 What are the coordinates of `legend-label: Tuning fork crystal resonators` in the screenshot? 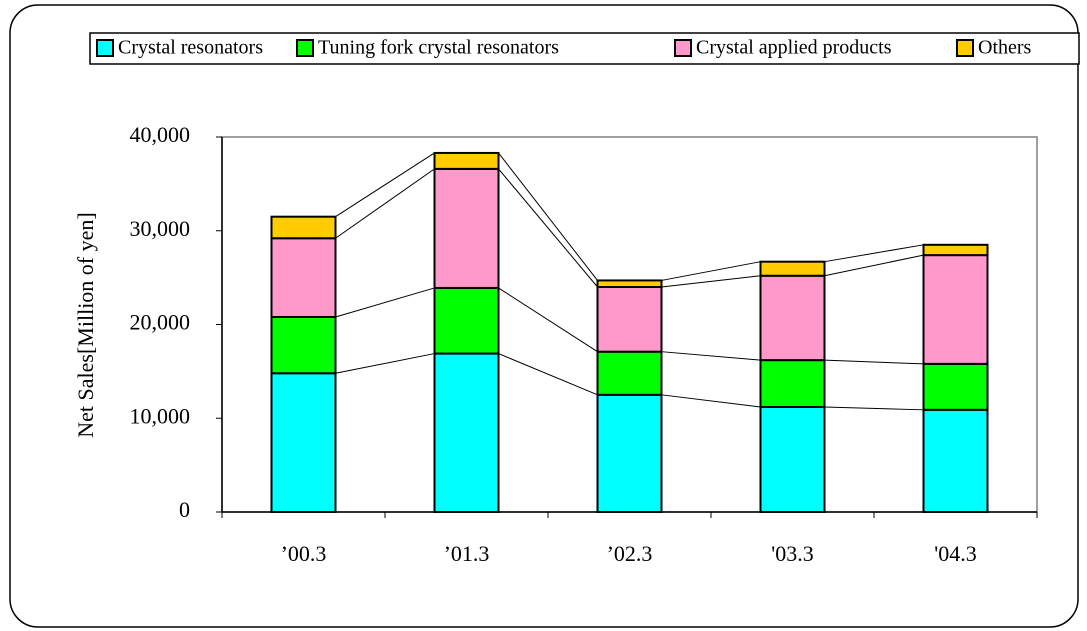 It's located at (438, 48).